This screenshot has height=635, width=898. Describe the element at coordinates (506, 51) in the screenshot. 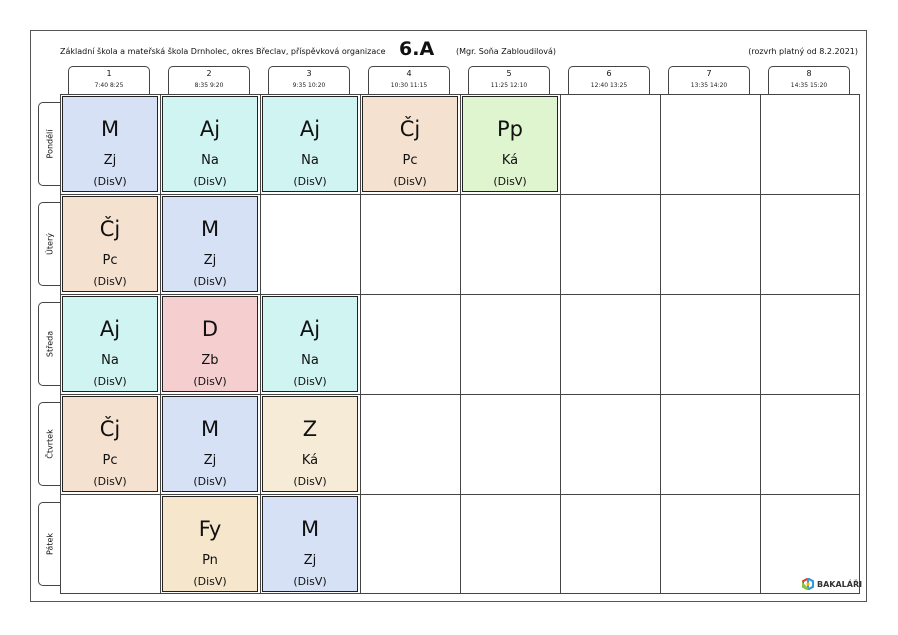

I see `class-teacher: (Mgr. Soňa Zabloudilová)` at that location.